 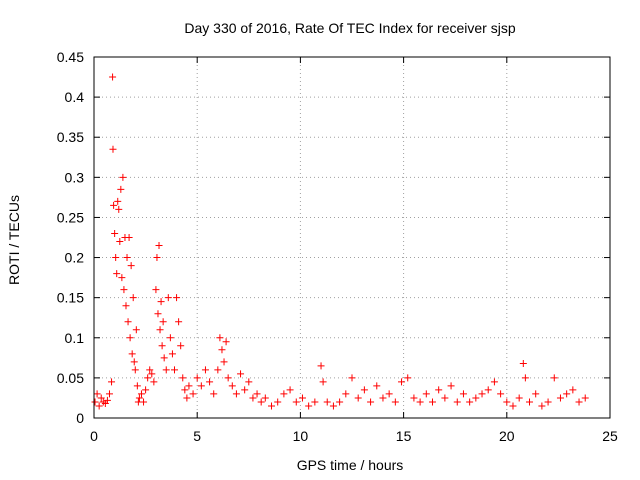 What do you see at coordinates (75, 258) in the screenshot?
I see `y-tick-label: 0.2` at bounding box center [75, 258].